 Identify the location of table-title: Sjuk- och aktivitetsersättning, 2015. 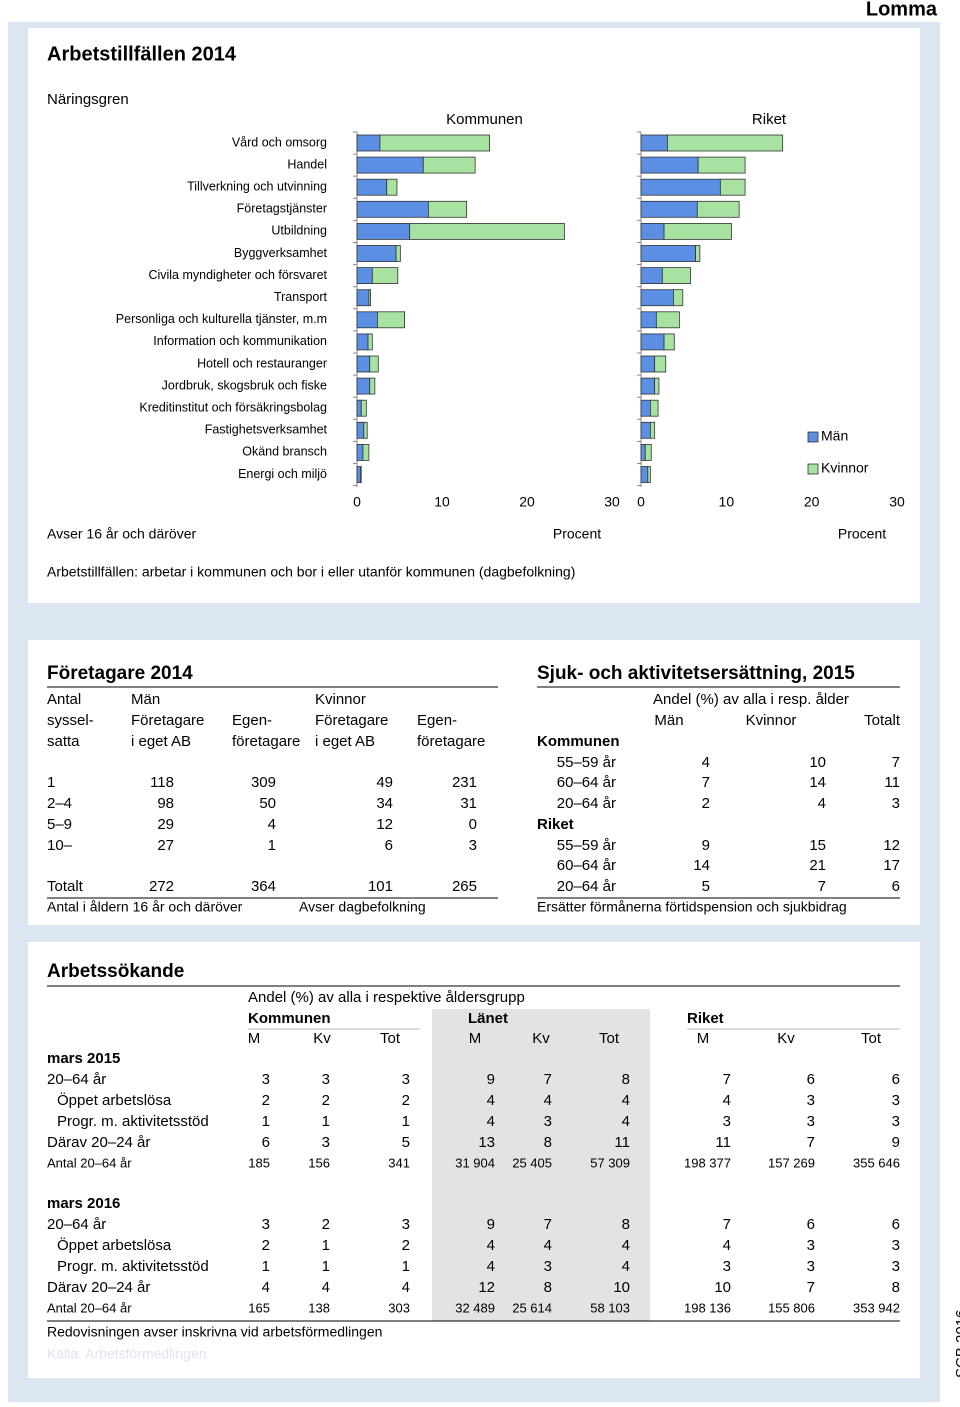
(696, 673).